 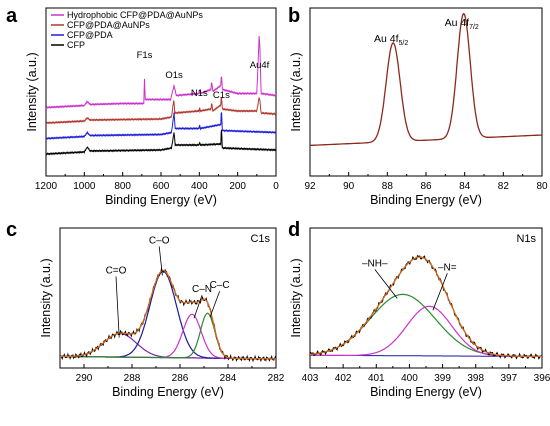 What do you see at coordinates (11, 230) in the screenshot?
I see `panel-letter: c` at bounding box center [11, 230].